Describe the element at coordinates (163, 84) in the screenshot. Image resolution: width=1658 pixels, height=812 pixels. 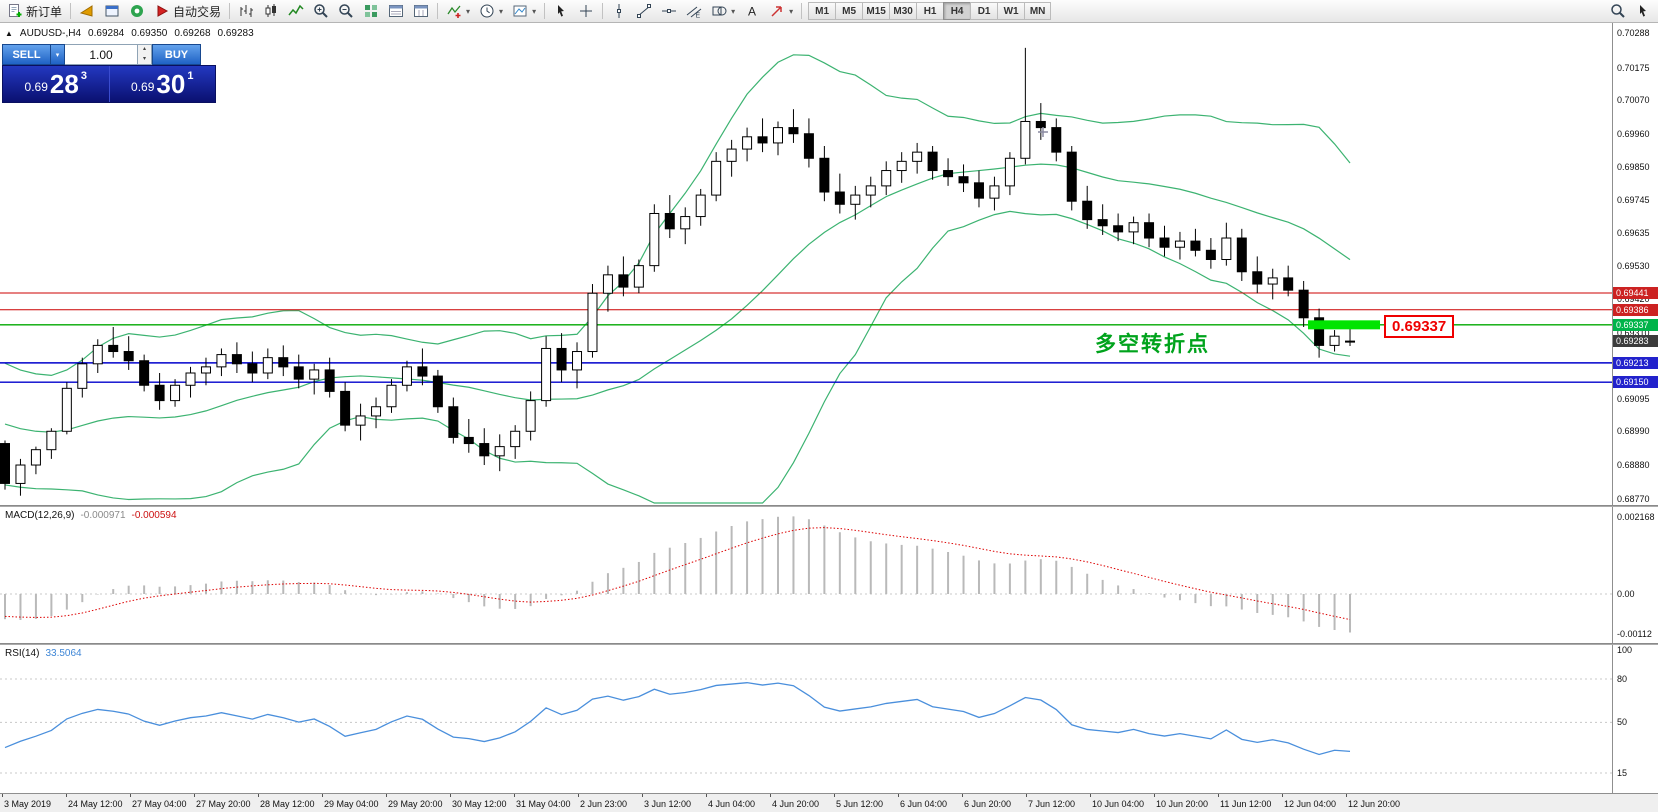
I see `buy-price-panel: 0.69 30 1` at that location.